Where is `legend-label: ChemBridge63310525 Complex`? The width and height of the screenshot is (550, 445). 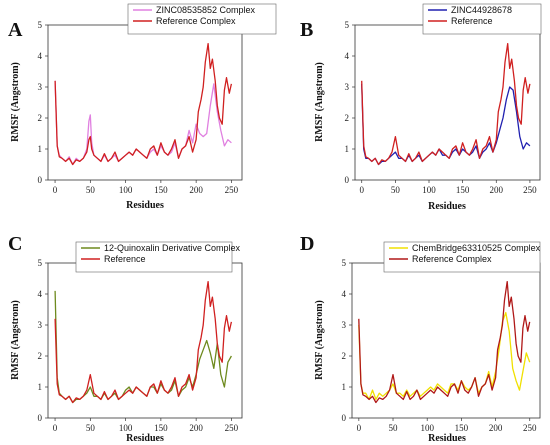 legend-label: ChemBridge63310525 Complex is located at coordinates (476, 248).